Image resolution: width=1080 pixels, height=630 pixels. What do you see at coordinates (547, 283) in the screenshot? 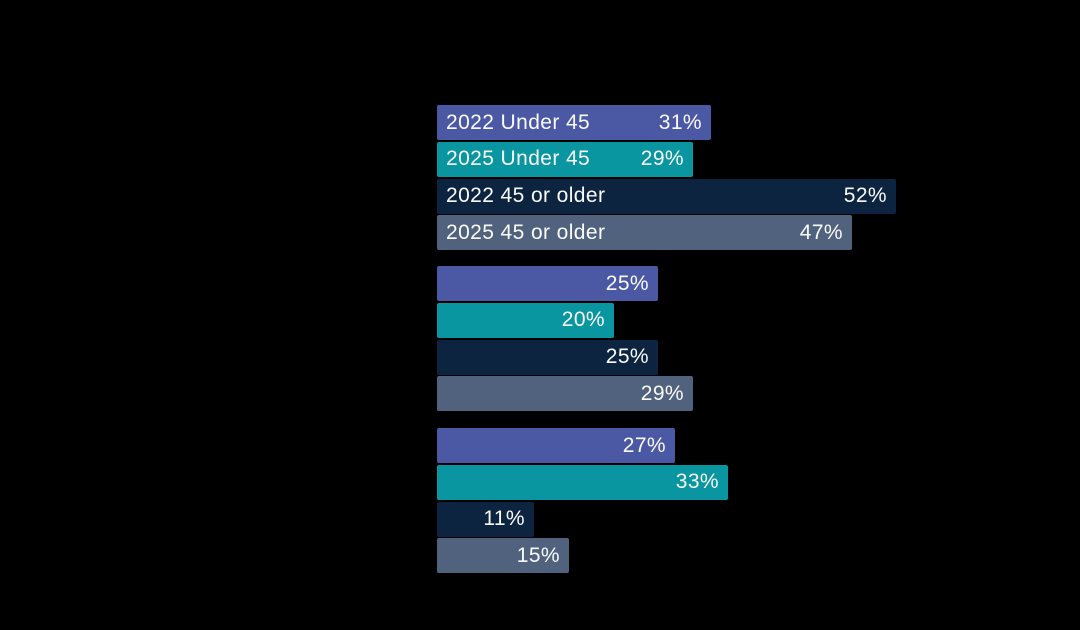
I see `bar-group2-series1: 25%` at bounding box center [547, 283].